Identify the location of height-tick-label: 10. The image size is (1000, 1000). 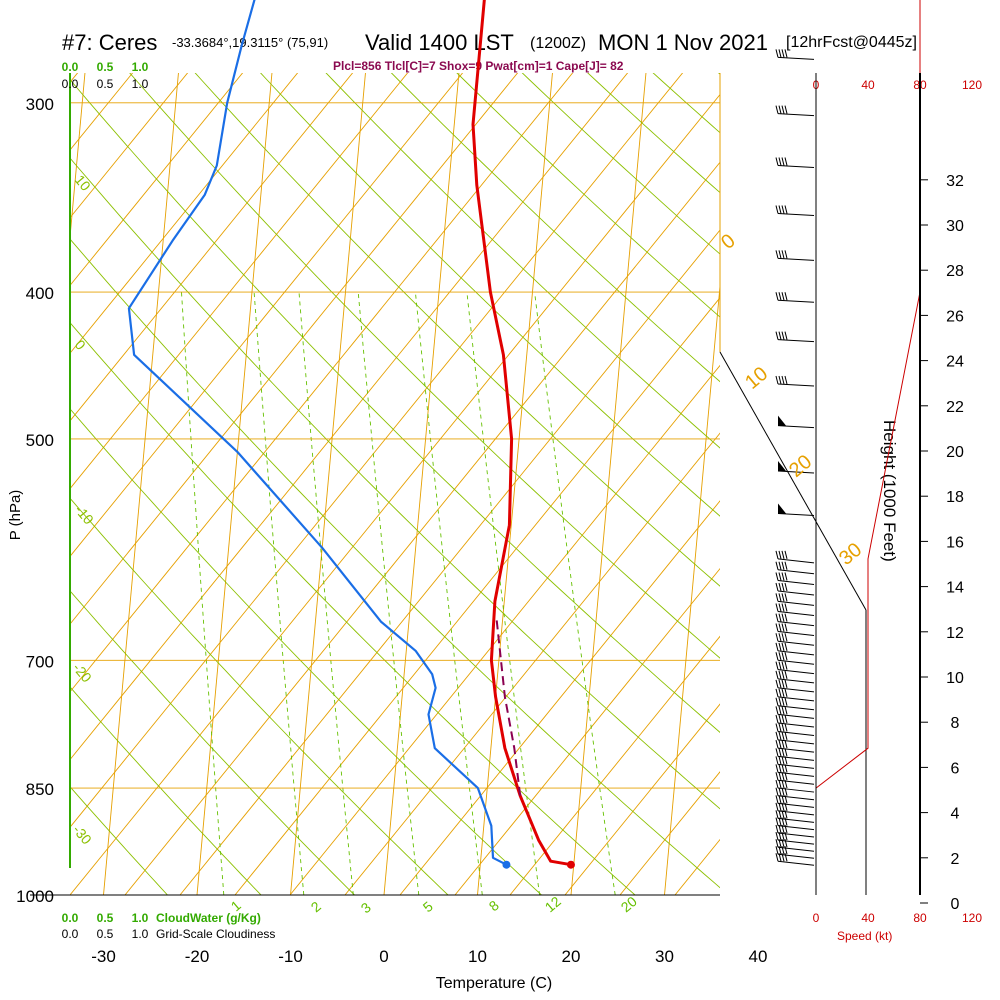
(955, 678).